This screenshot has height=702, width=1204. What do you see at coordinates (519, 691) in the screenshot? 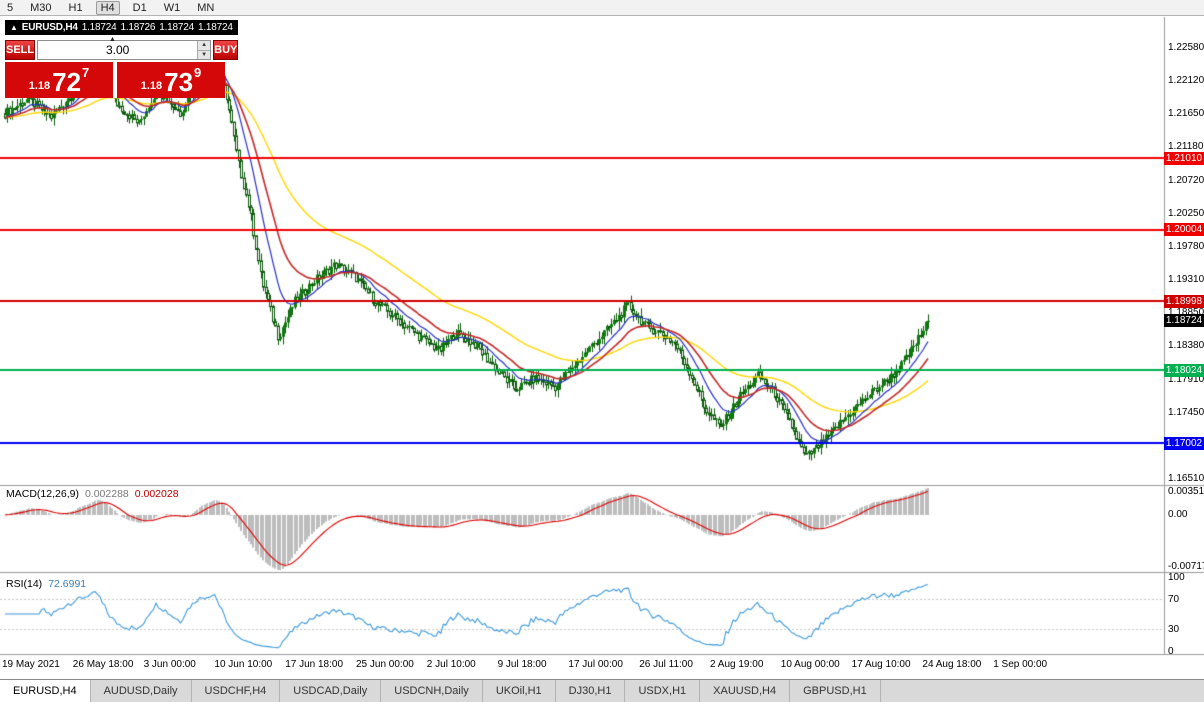
I see `chart-tab-ukoil-h1: UKOil,H1` at bounding box center [519, 691].